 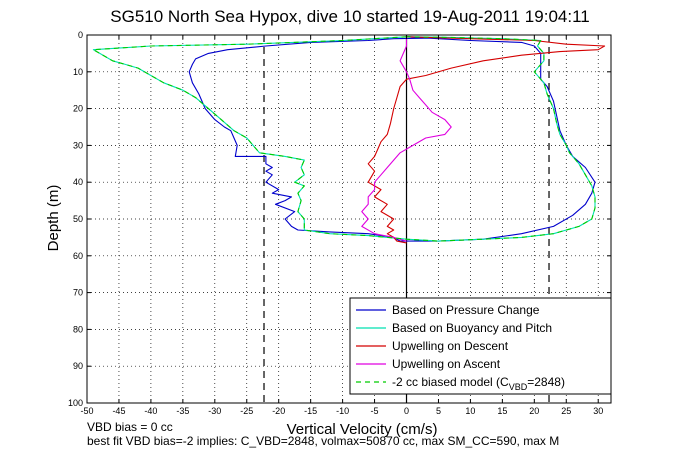 What do you see at coordinates (310, 411) in the screenshot?
I see `x-tick-label: -15` at bounding box center [310, 411].